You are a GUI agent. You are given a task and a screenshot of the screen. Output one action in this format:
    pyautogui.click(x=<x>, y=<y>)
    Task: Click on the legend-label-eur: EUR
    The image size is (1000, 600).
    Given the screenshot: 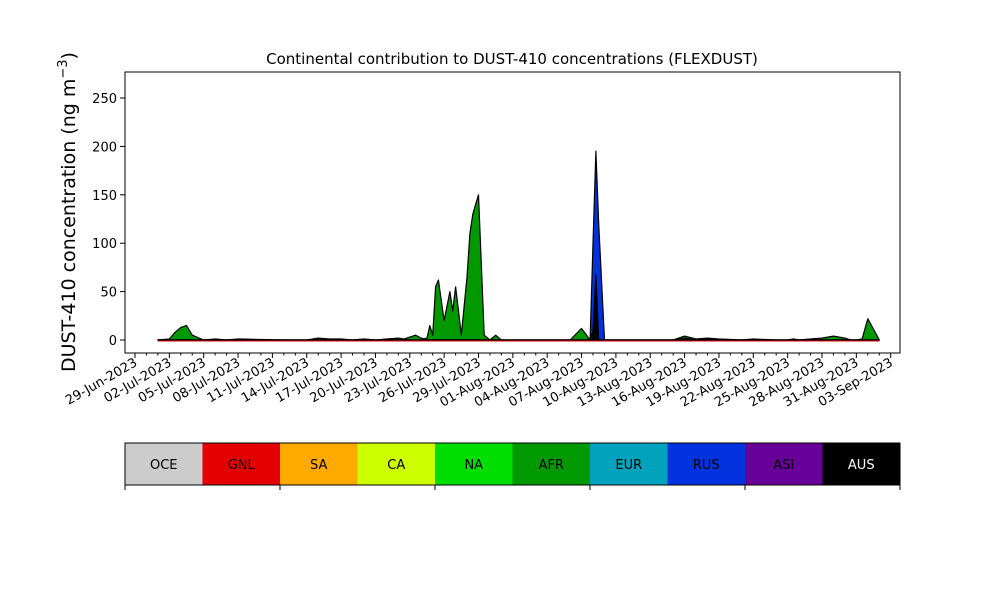 What is the action you would take?
    pyautogui.click(x=628, y=465)
    